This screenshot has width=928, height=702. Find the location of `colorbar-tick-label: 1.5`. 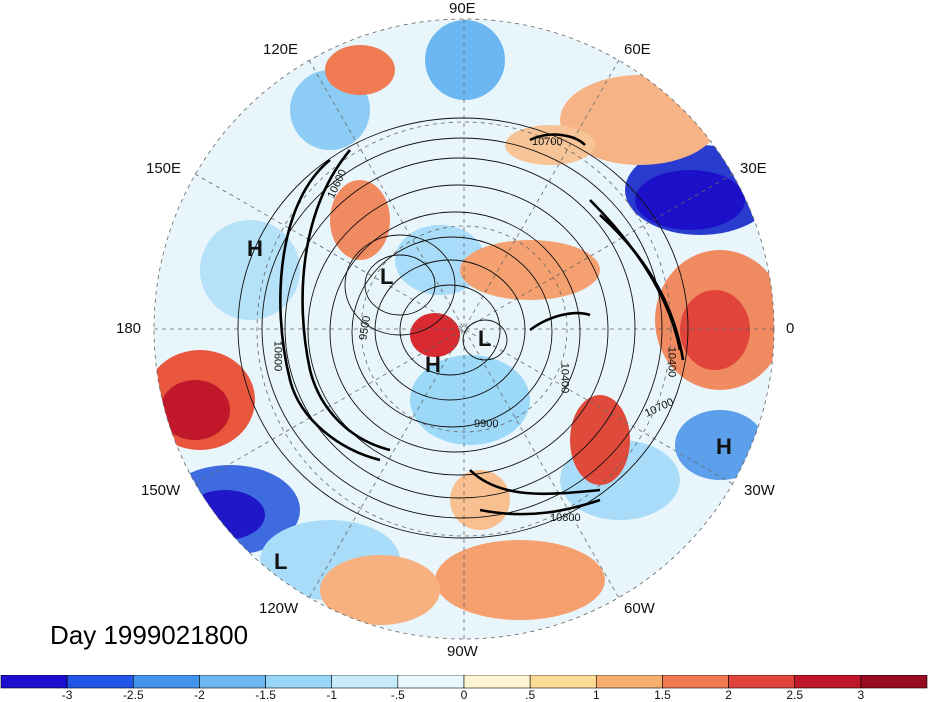

colorbar-tick-label: 1.5 is located at coordinates (662, 695).